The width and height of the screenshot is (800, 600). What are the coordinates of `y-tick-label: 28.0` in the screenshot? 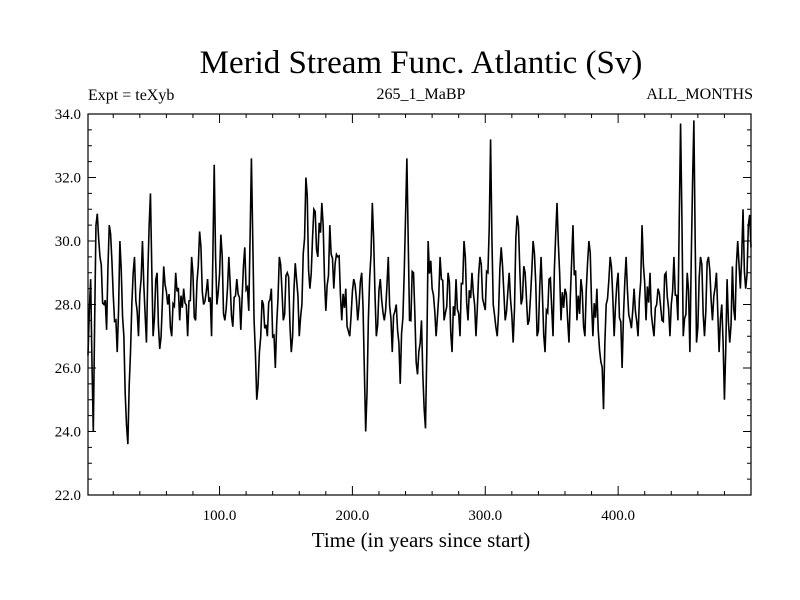 It's located at (68, 306).